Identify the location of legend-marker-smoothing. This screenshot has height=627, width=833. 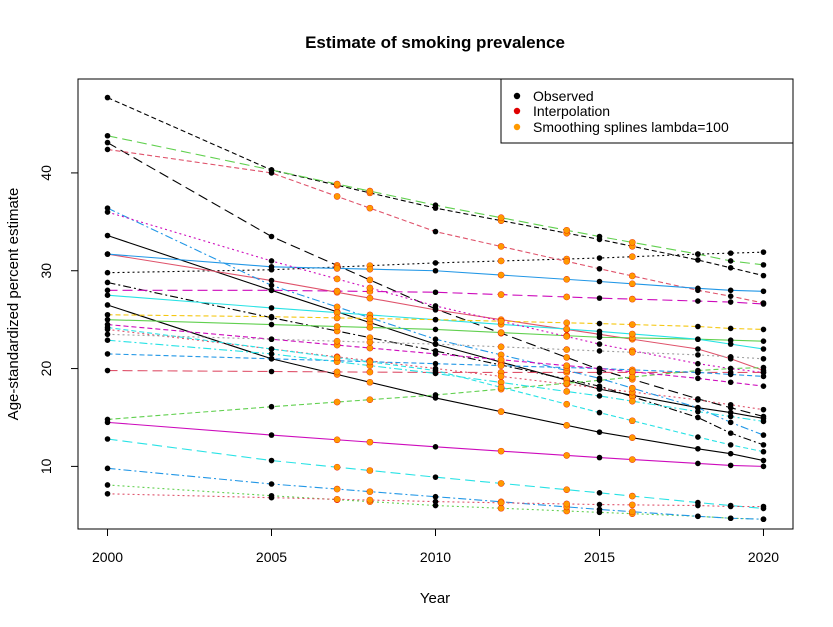
(517, 127).